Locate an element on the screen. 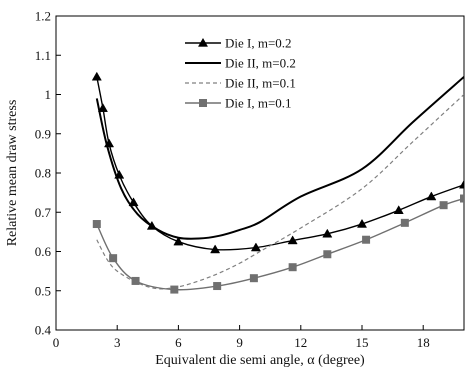 This screenshot has height=371, width=465. x-tick-label: 18 is located at coordinates (423, 342).